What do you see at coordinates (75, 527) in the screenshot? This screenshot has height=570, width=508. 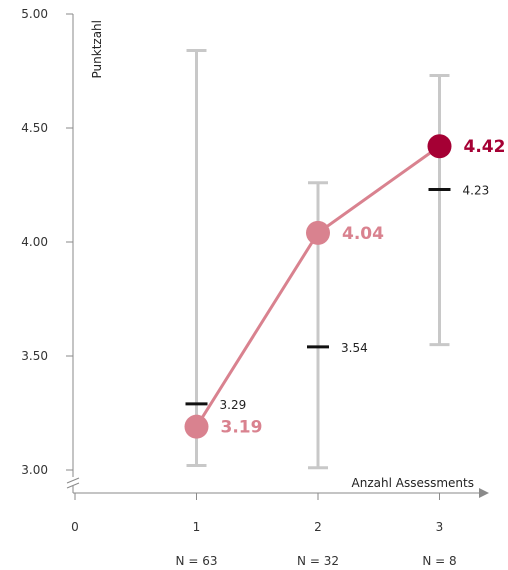 I see `x-tick-label: 0` at bounding box center [75, 527].